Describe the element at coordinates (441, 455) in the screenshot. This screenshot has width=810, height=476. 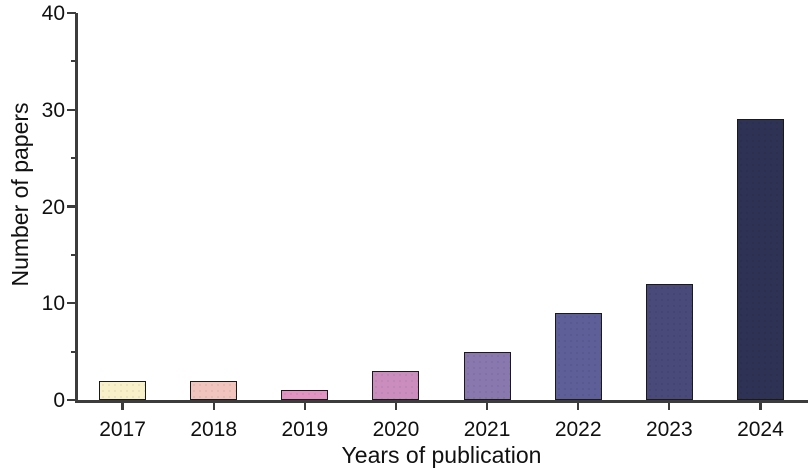
I see `x-axis-title: Years of publication` at that location.